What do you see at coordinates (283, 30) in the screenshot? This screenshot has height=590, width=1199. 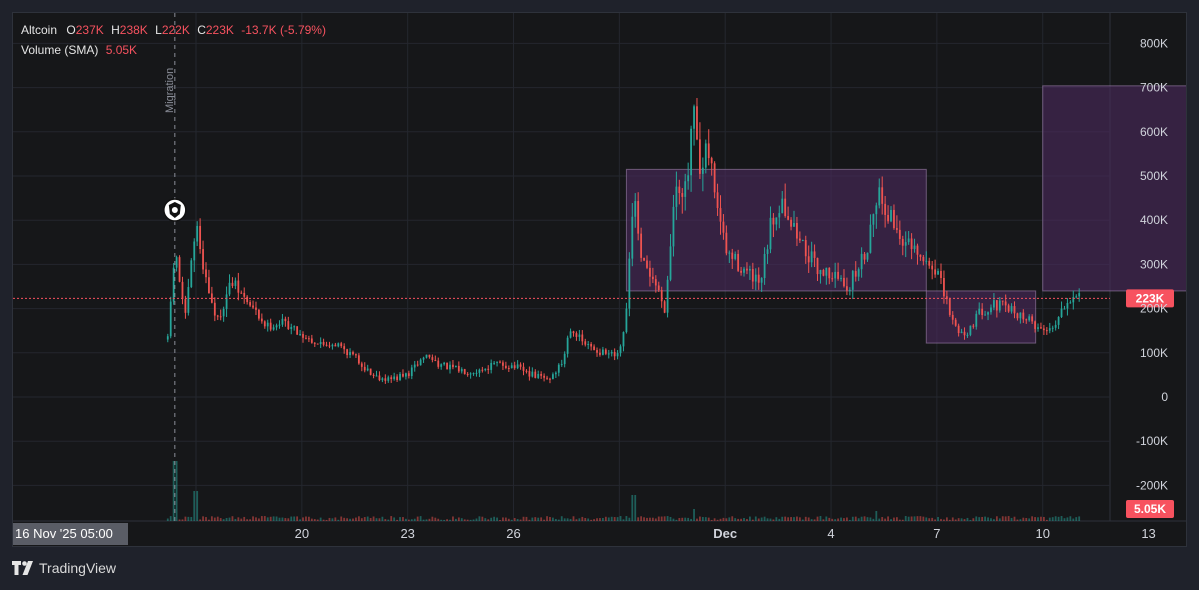 I see `change-value: -13.7K (-5.79%)` at bounding box center [283, 30].